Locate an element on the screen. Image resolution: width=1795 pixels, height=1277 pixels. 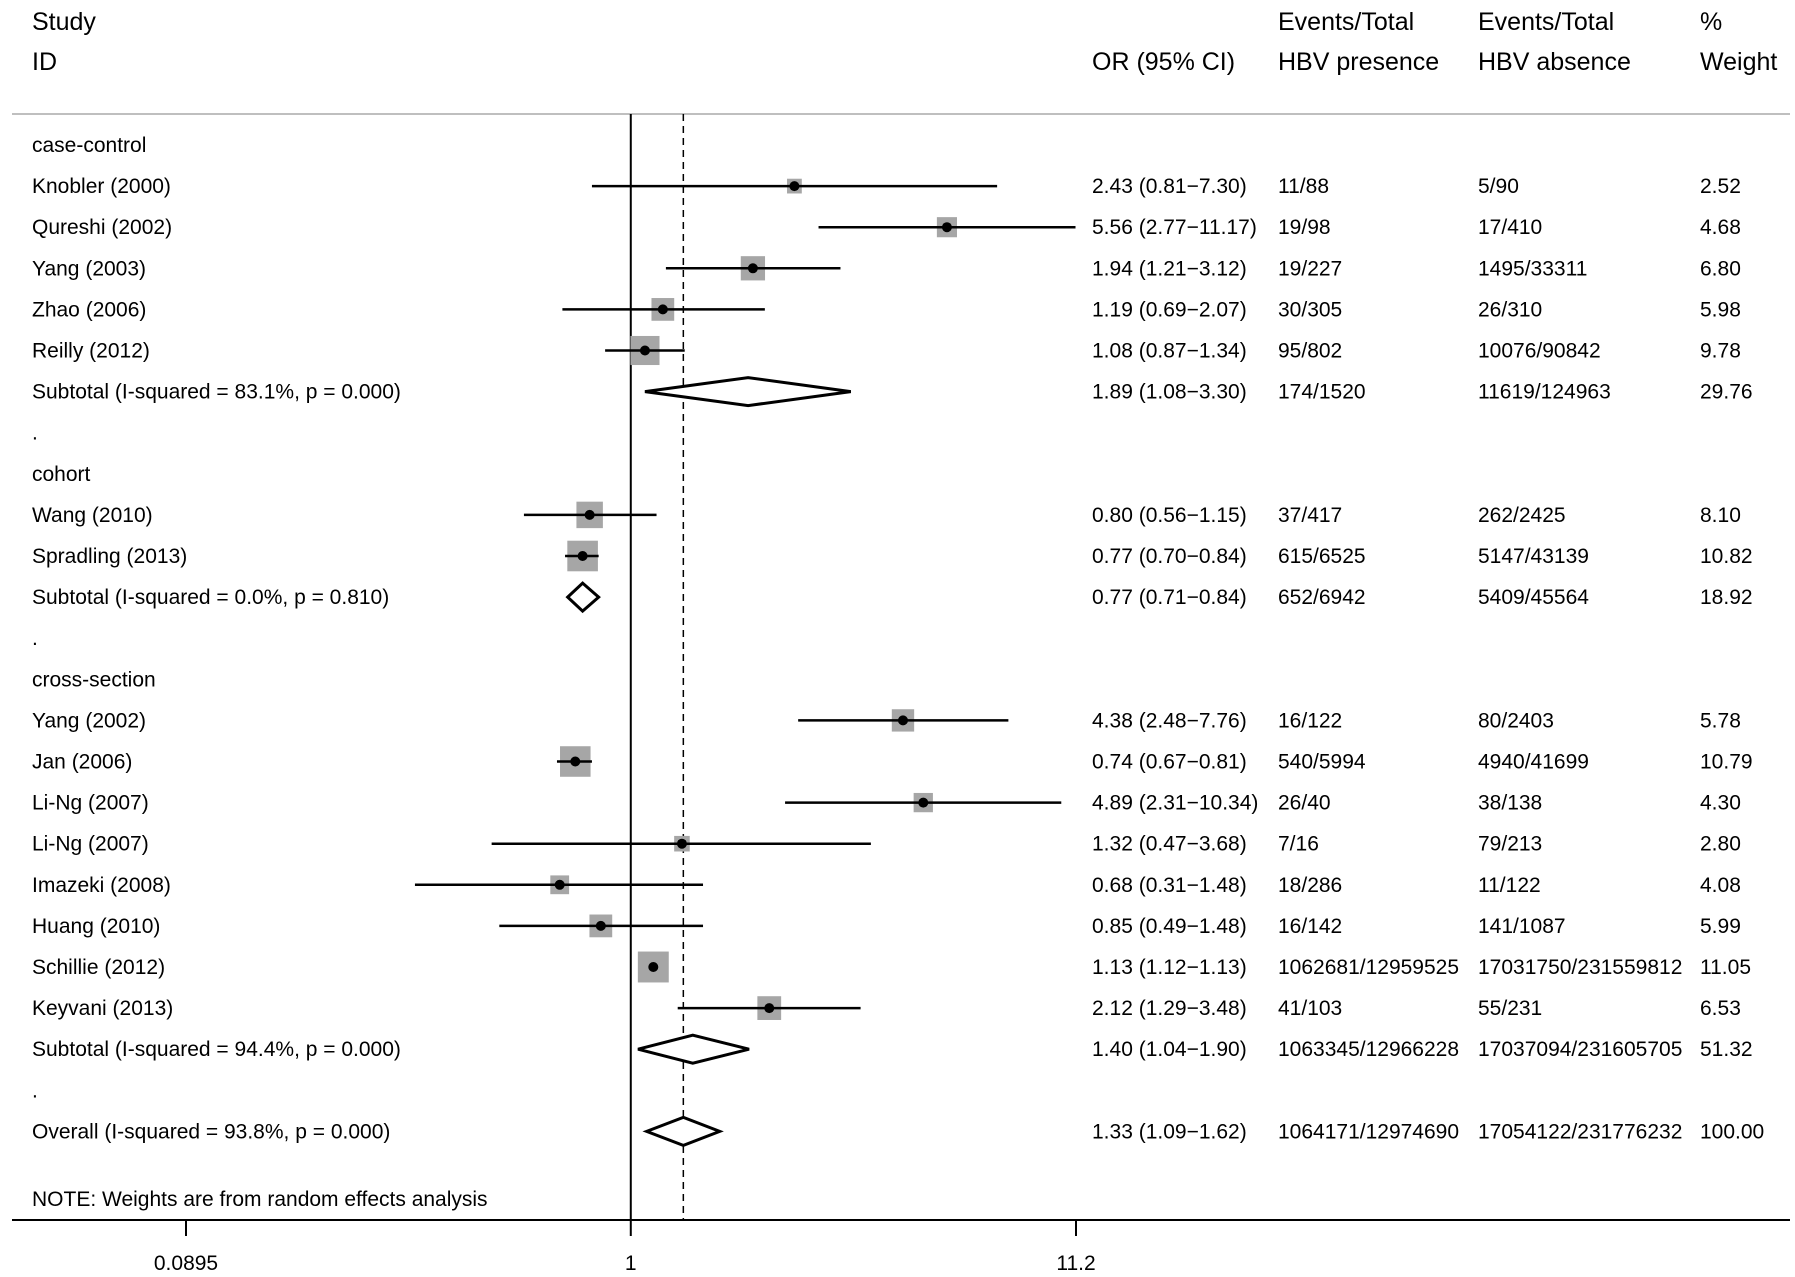
events-presence-value: 19/227 is located at coordinates (1310, 268).